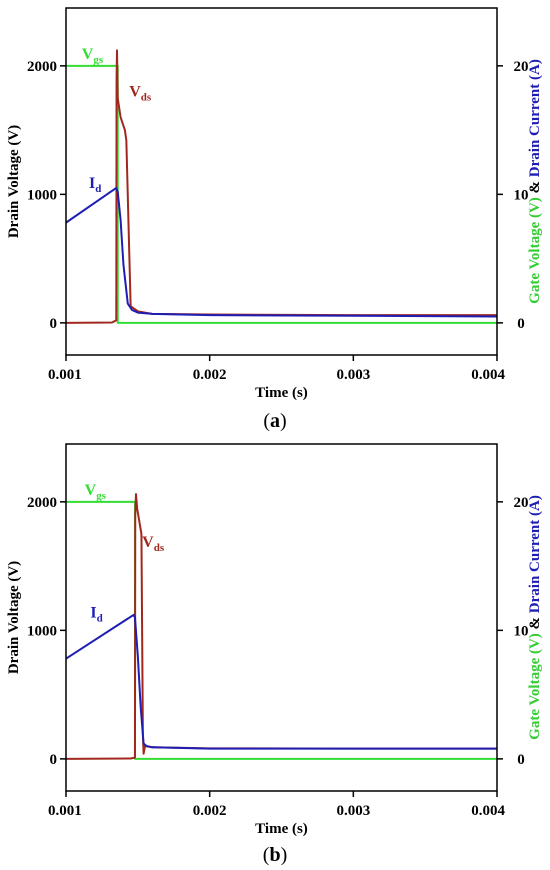 Image resolution: width=550 pixels, height=870 pixels. I want to click on series-label-vgs-sub-b: gs, so click(101, 496).